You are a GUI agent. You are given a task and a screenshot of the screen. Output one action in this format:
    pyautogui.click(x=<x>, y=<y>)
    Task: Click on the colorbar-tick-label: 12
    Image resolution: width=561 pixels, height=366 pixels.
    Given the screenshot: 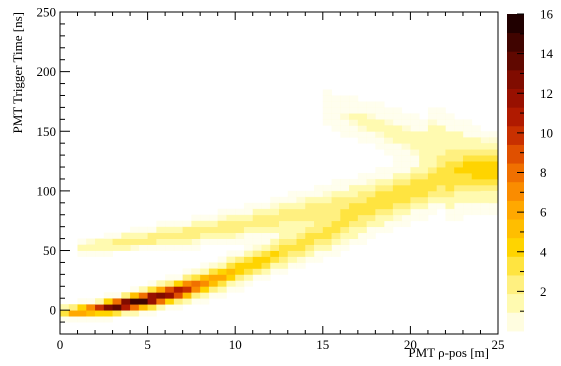 What is the action you would take?
    pyautogui.click(x=546, y=93)
    